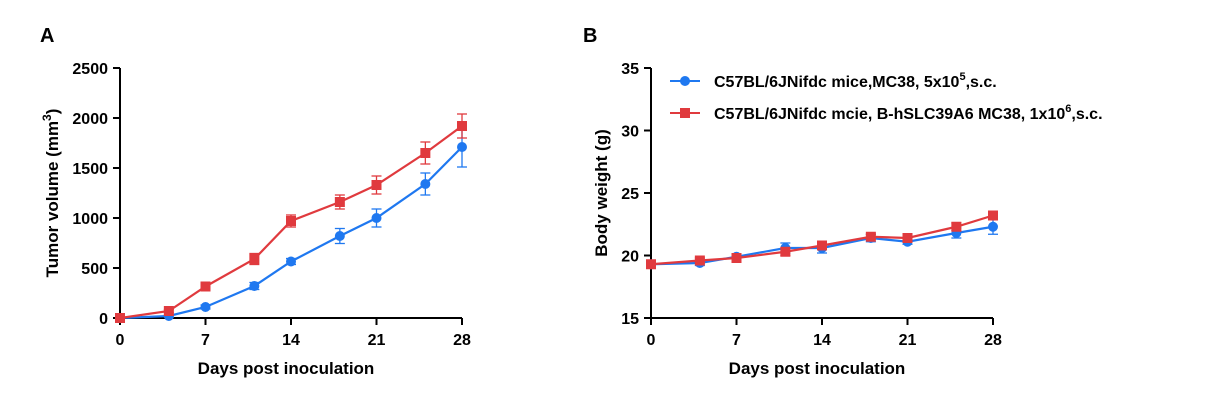 This screenshot has width=1218, height=419. I want to click on legend-marker-square, so click(685, 113).